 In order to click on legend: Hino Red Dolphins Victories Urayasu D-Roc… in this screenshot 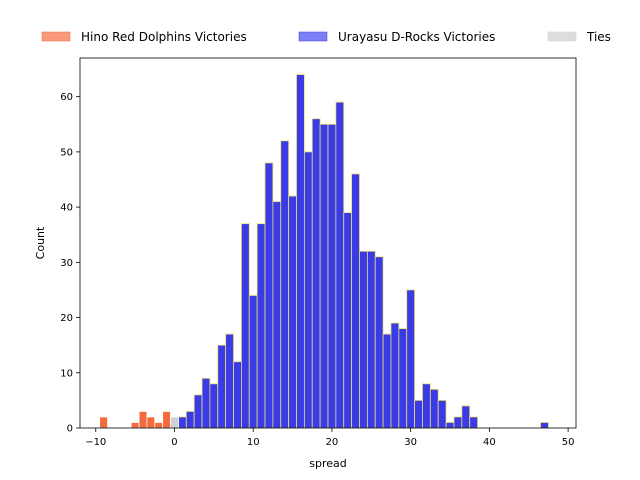, I will do `click(326, 37)`.